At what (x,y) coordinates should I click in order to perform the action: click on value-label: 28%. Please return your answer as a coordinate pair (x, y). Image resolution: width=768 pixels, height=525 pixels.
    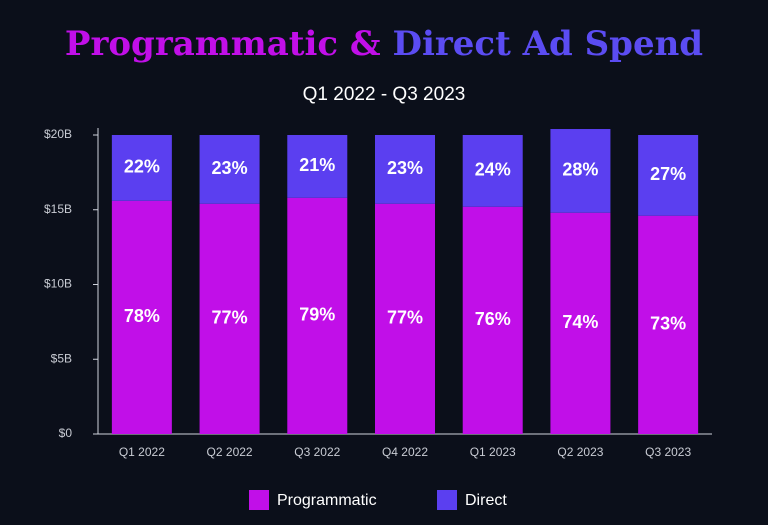
    Looking at the image, I should click on (580, 170).